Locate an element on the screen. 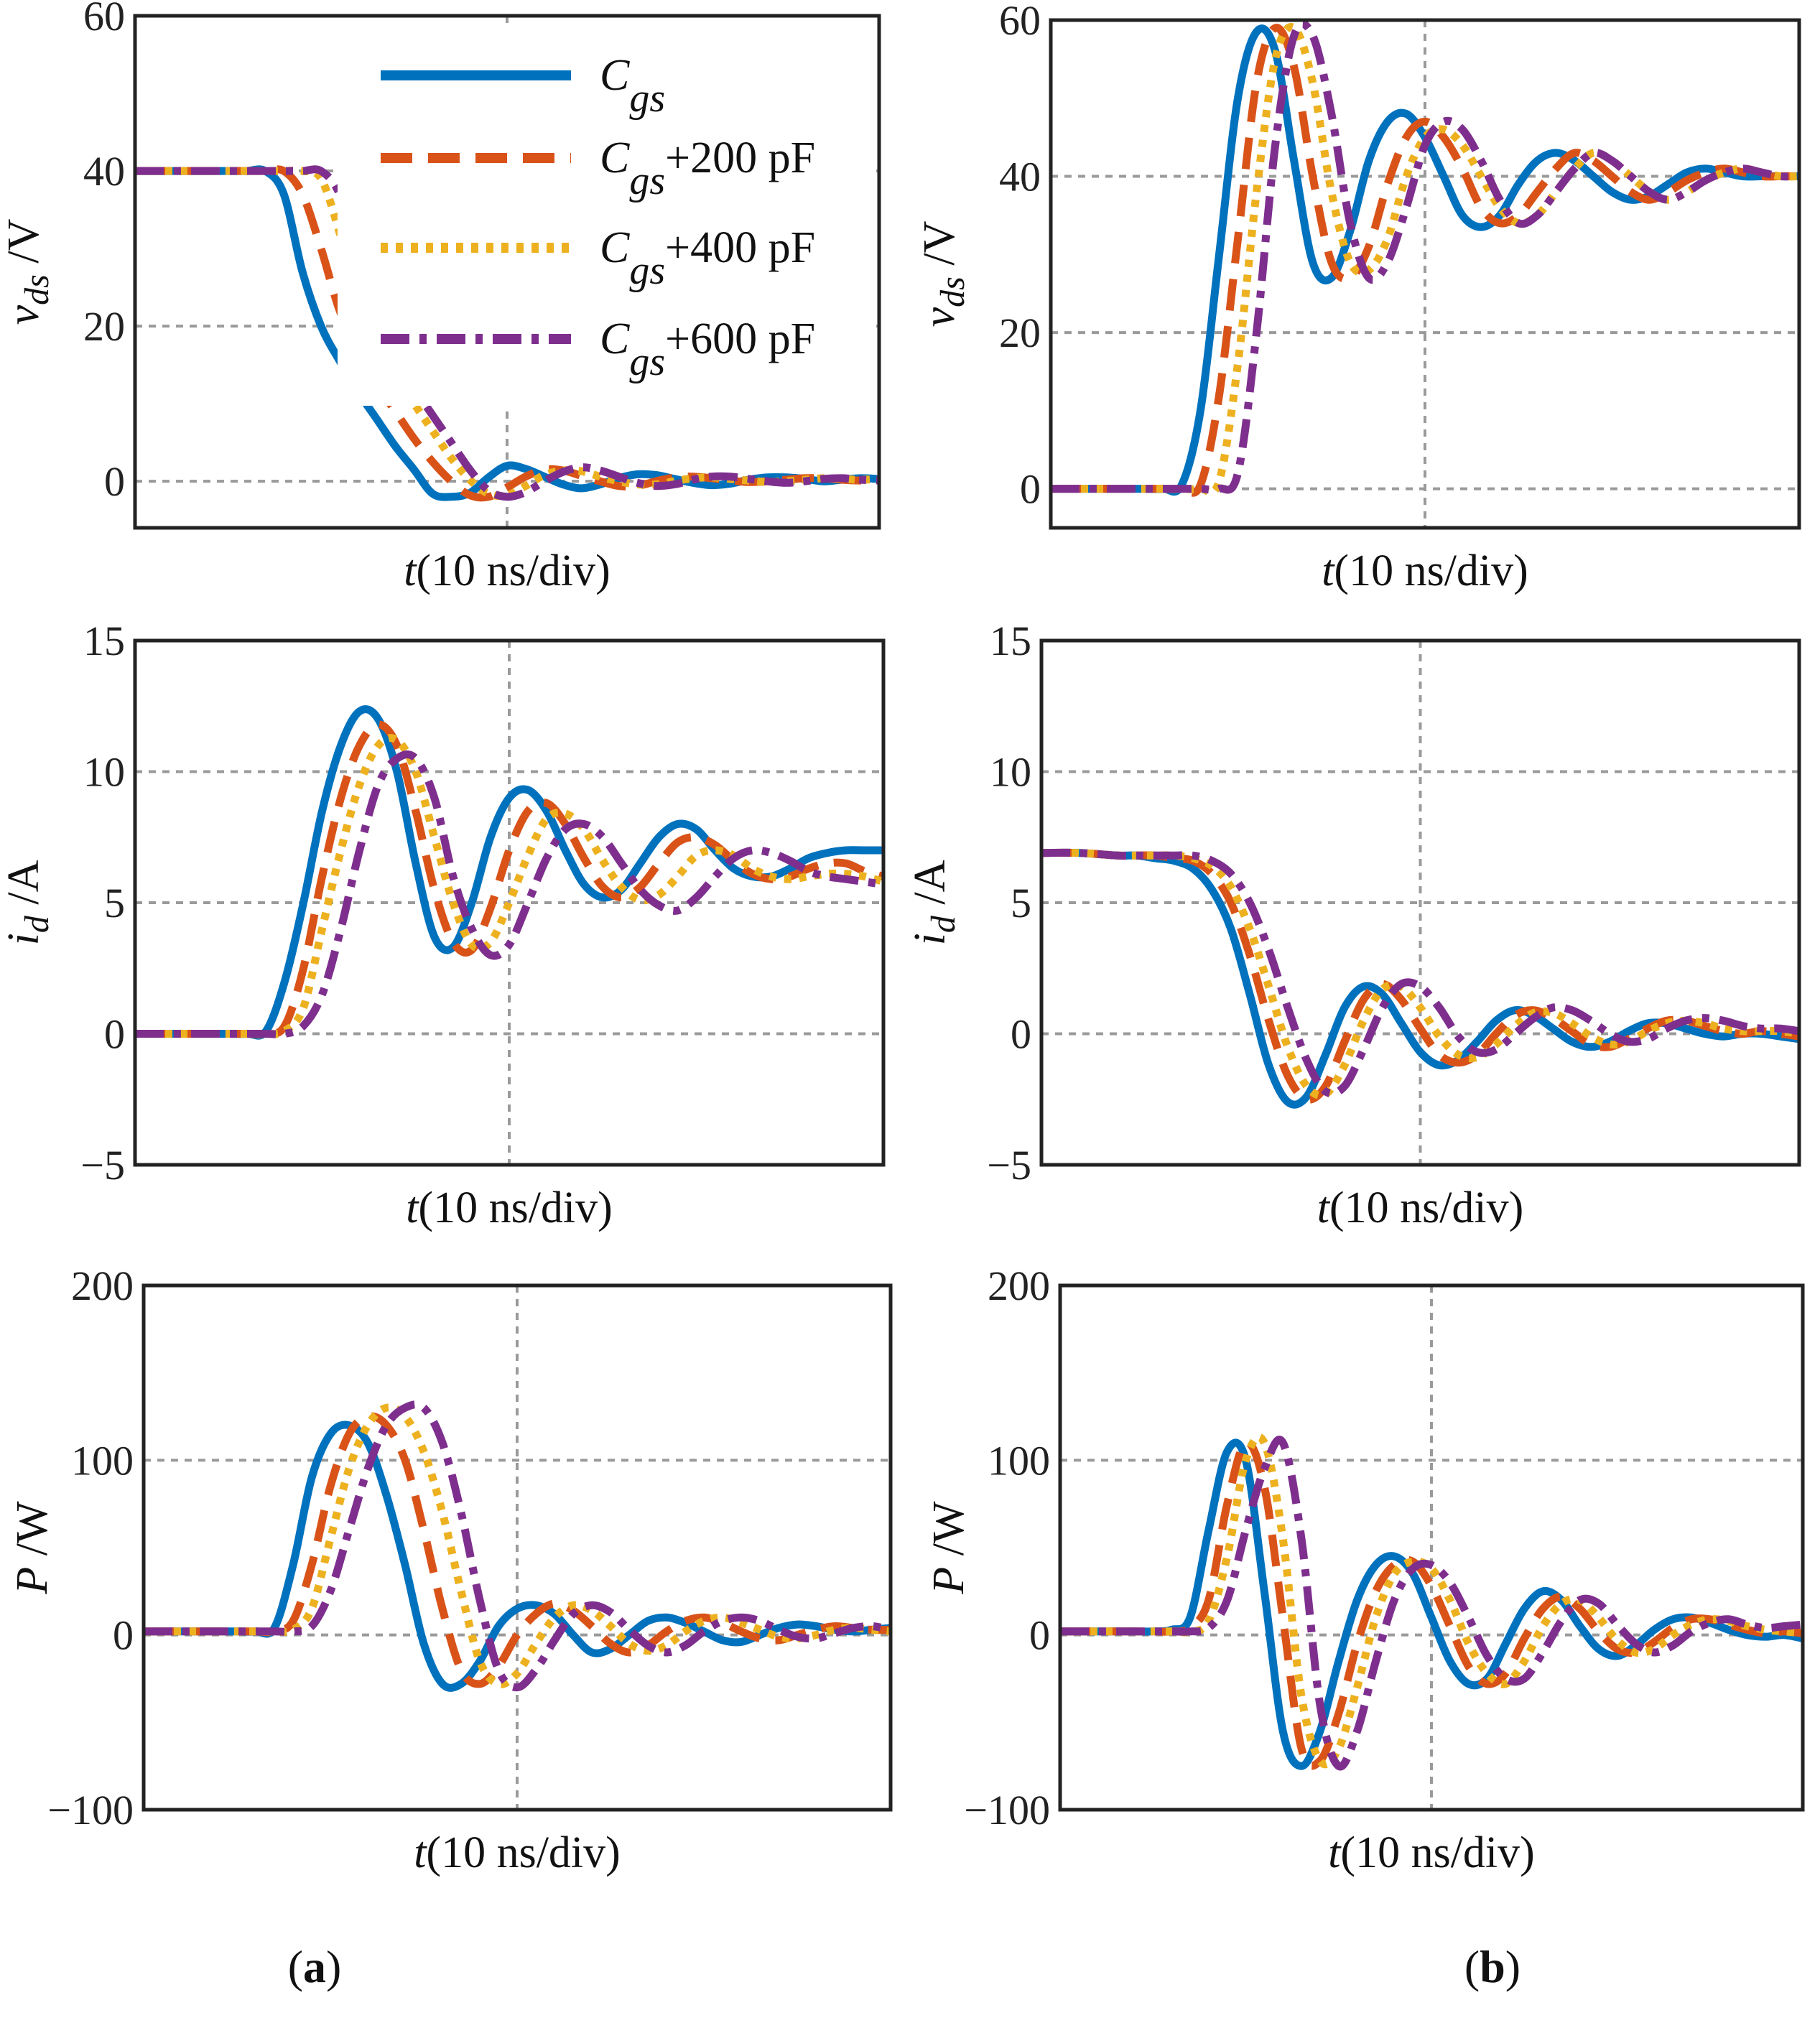 The image size is (1820, 2023). chart-b-p: −100 0 100 200 P /W t(10 ns/div) is located at coordinates (1364, 1570).